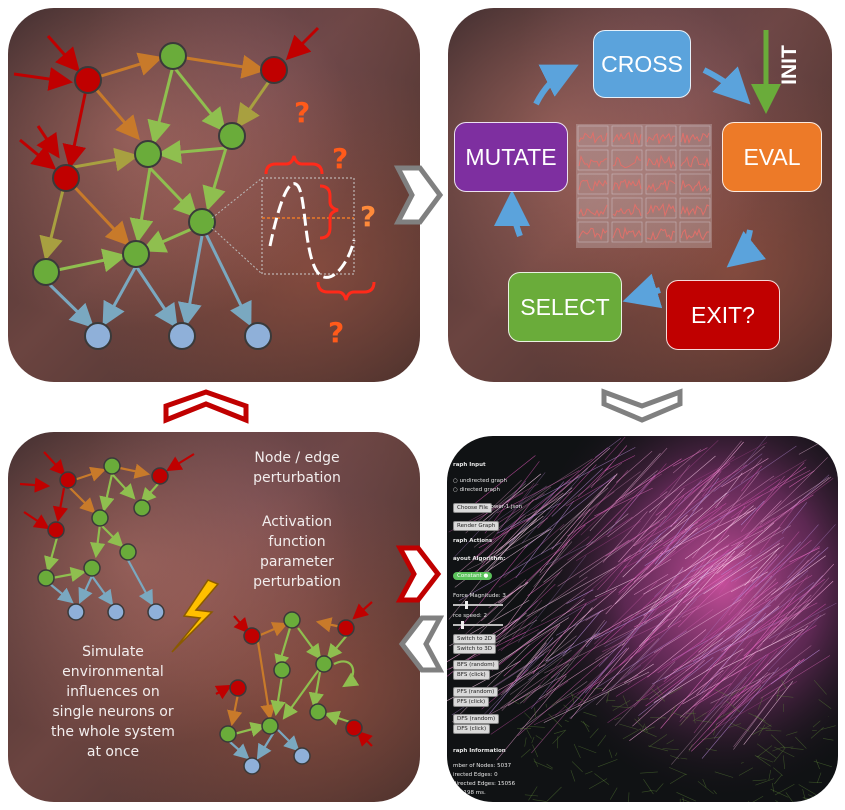  What do you see at coordinates (469, 465) in the screenshot?
I see `graph-input-heading: raph Input` at bounding box center [469, 465].